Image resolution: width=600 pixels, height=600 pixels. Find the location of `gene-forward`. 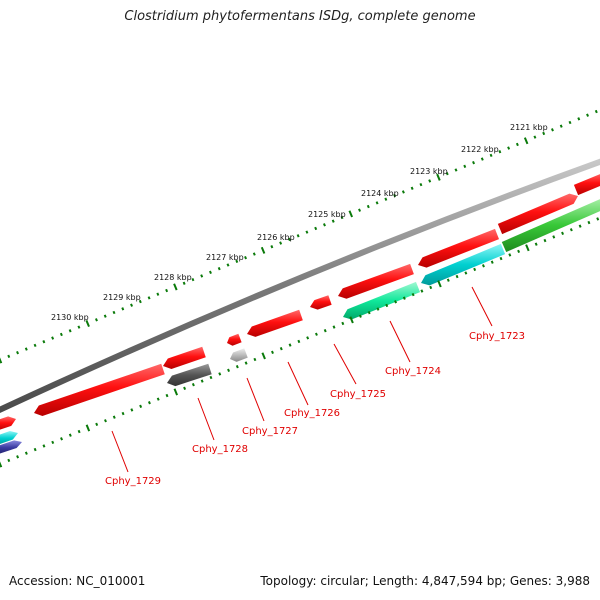

gene-forward is located at coordinates (321, 302).